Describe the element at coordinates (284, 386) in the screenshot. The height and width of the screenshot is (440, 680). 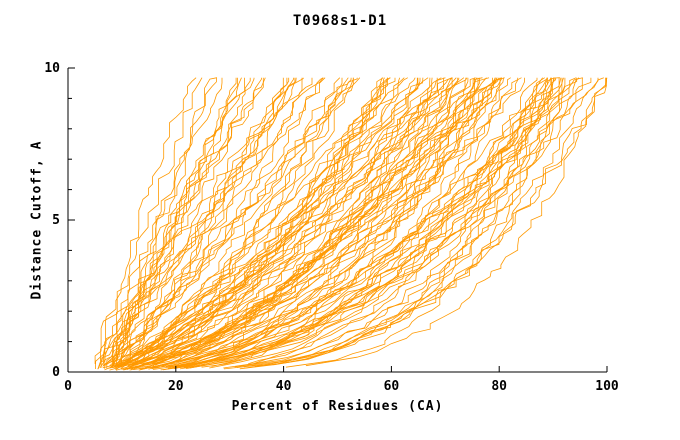
I see `x-tick-label: 40` at that location.